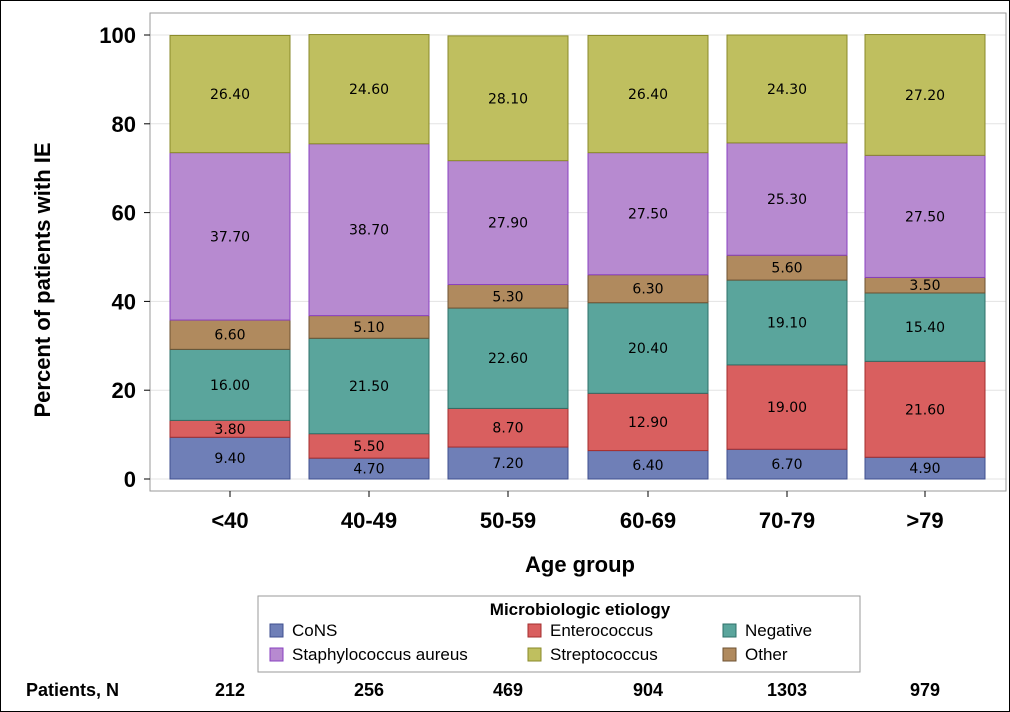 This screenshot has height=712, width=1010. I want to click on data-label: 5.50, so click(368, 447).